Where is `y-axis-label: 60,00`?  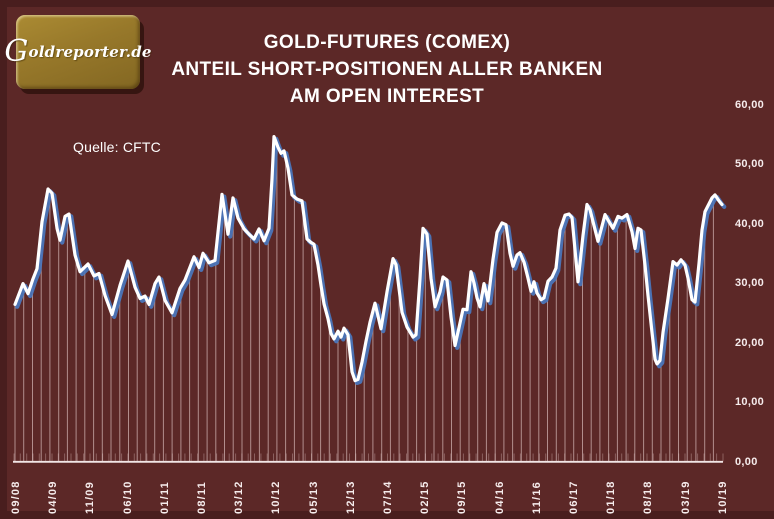 y-axis-label: 60,00 is located at coordinates (750, 104).